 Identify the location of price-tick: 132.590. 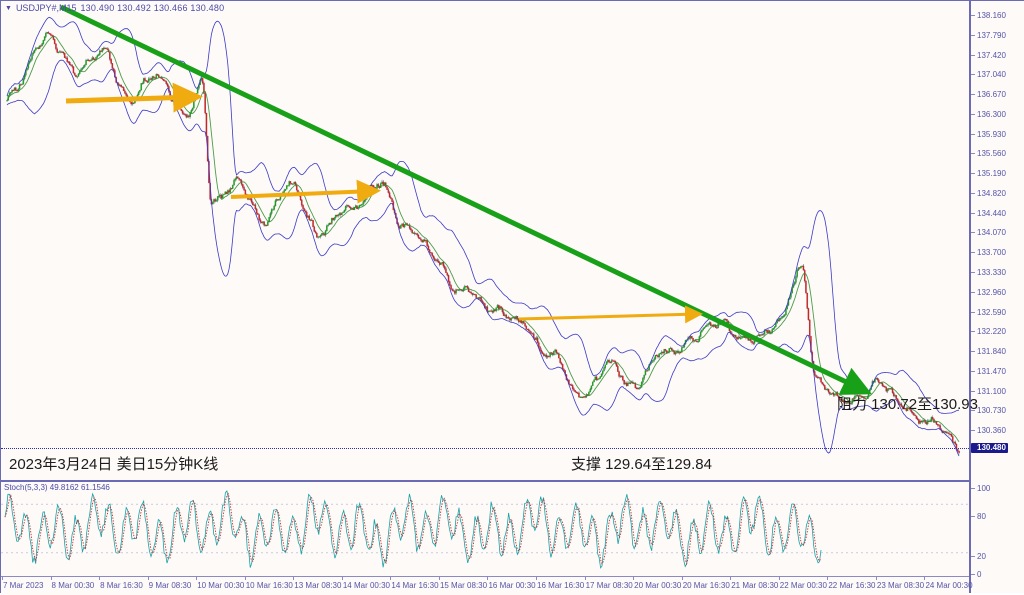
(988, 312).